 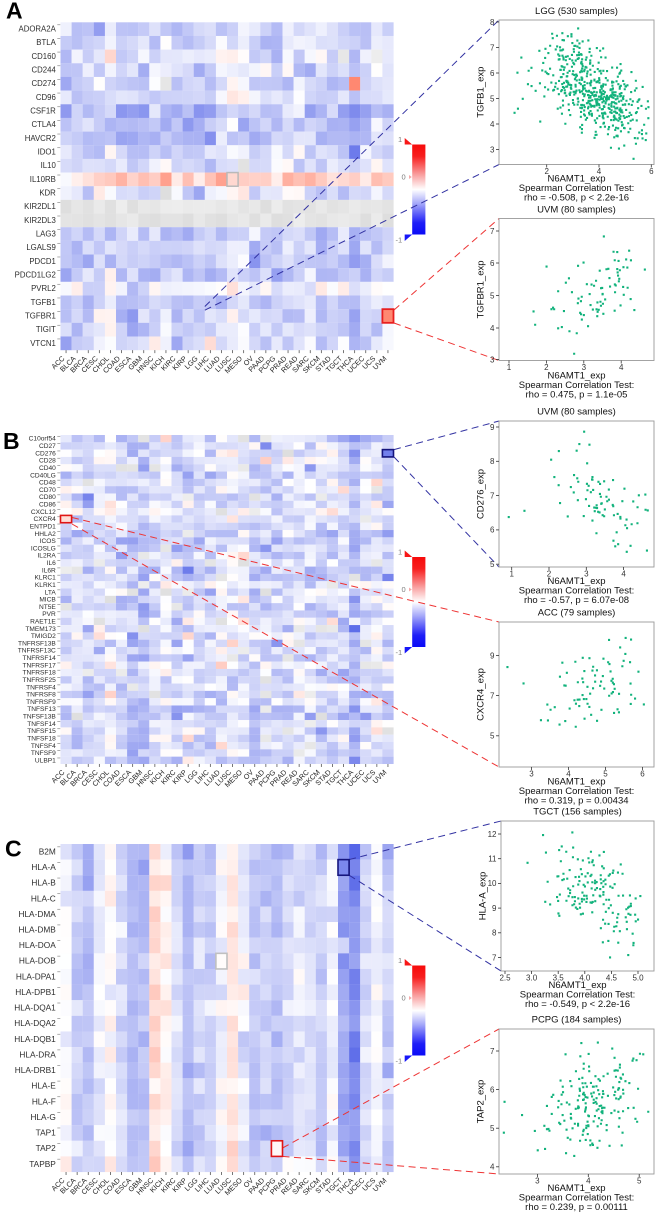 I want to click on svg-text: CD80, so click(x=47, y=497).